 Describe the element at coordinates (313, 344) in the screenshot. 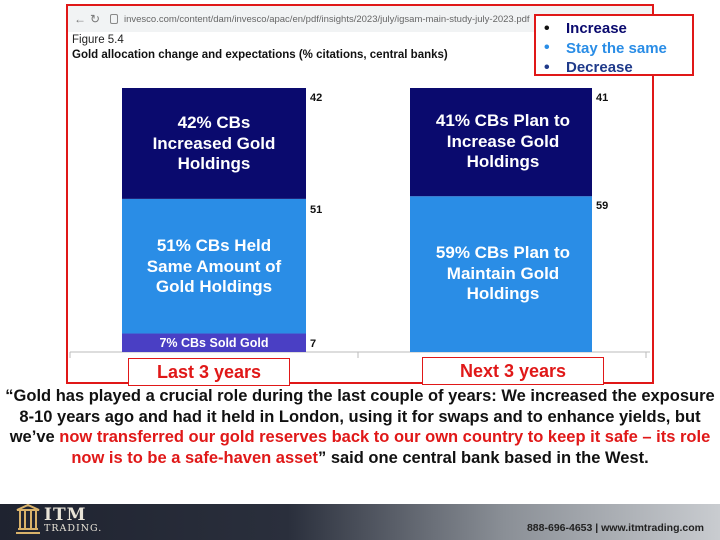

I see `value-label-last-decrease: 7` at that location.